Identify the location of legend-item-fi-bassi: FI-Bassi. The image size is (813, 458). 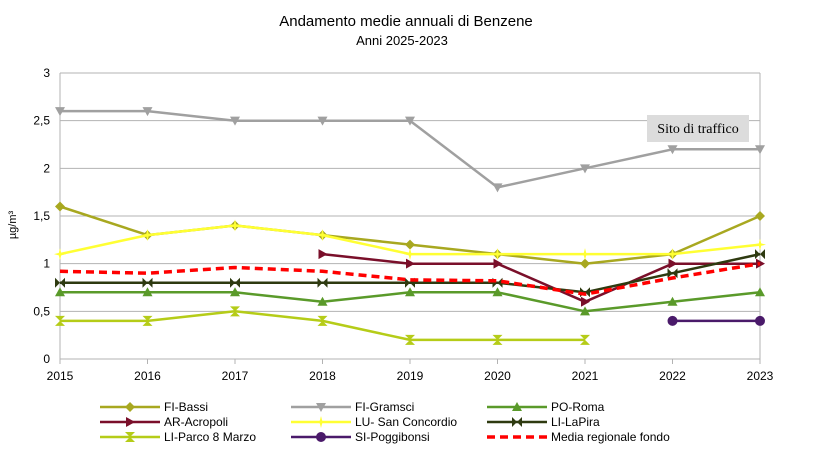
(154, 407).